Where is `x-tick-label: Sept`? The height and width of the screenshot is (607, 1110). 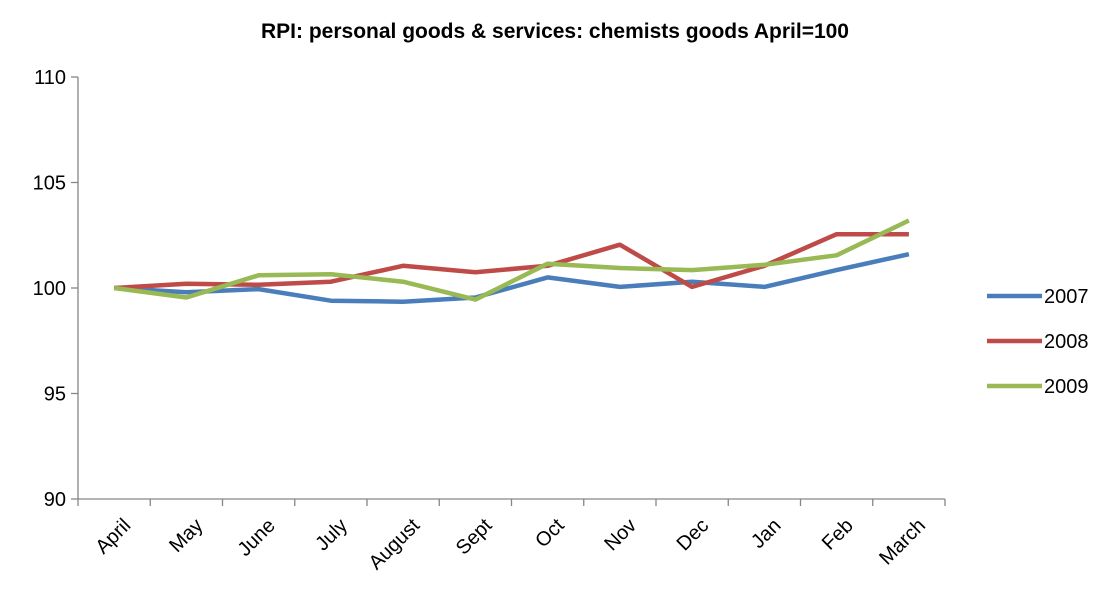 x-tick-label: Sept is located at coordinates (474, 536).